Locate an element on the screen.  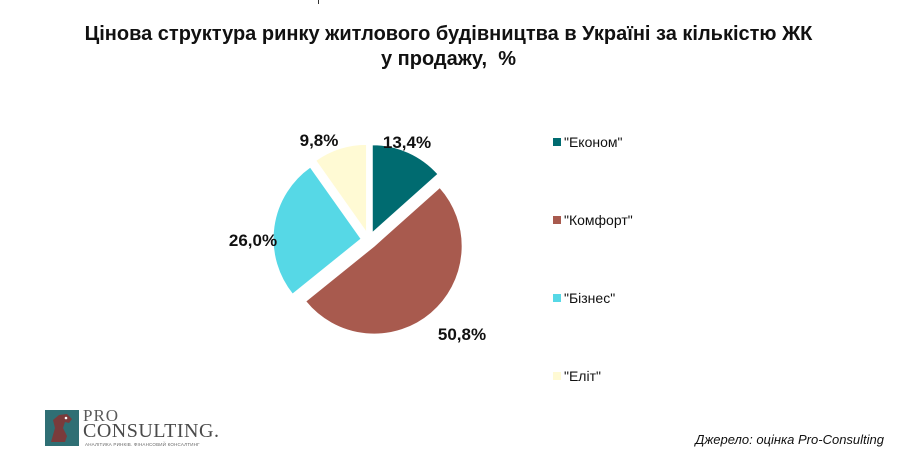
legend-item-biznes: "Бізнес" is located at coordinates (584, 298).